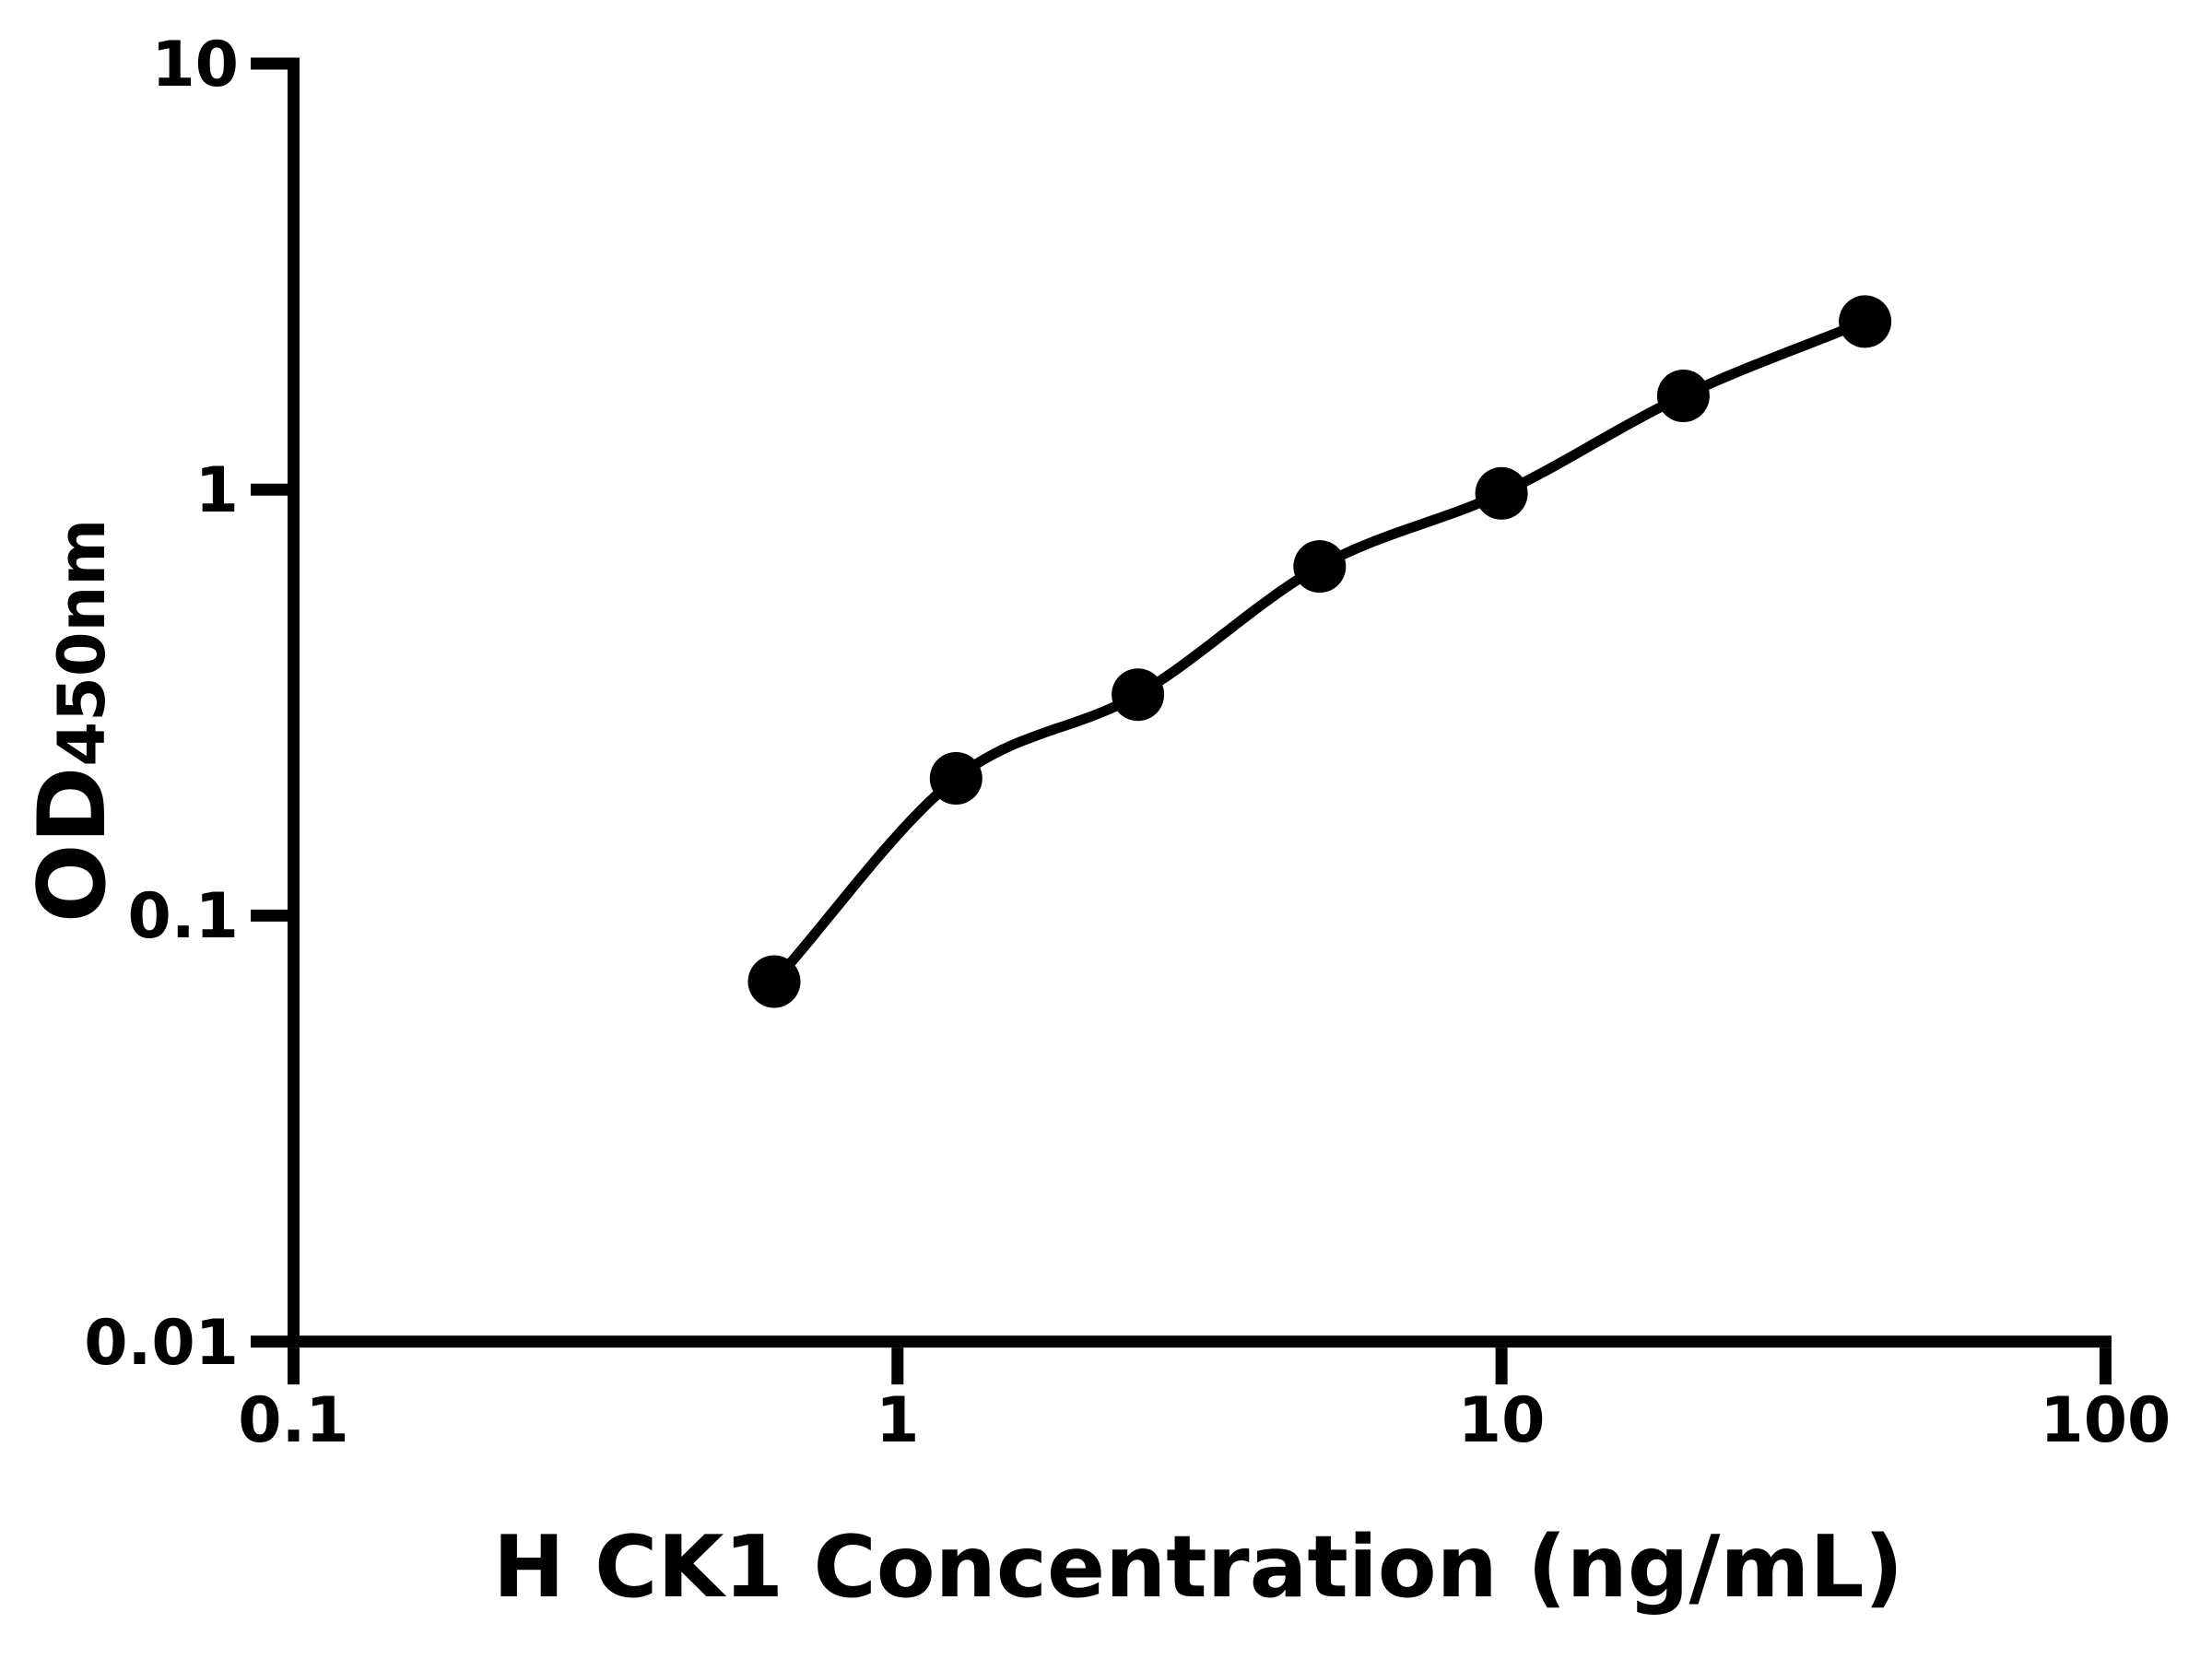 The height and width of the screenshot is (1659, 2212). What do you see at coordinates (82, 643) in the screenshot?
I see `y-axis-title-sub: 450nm` at bounding box center [82, 643].